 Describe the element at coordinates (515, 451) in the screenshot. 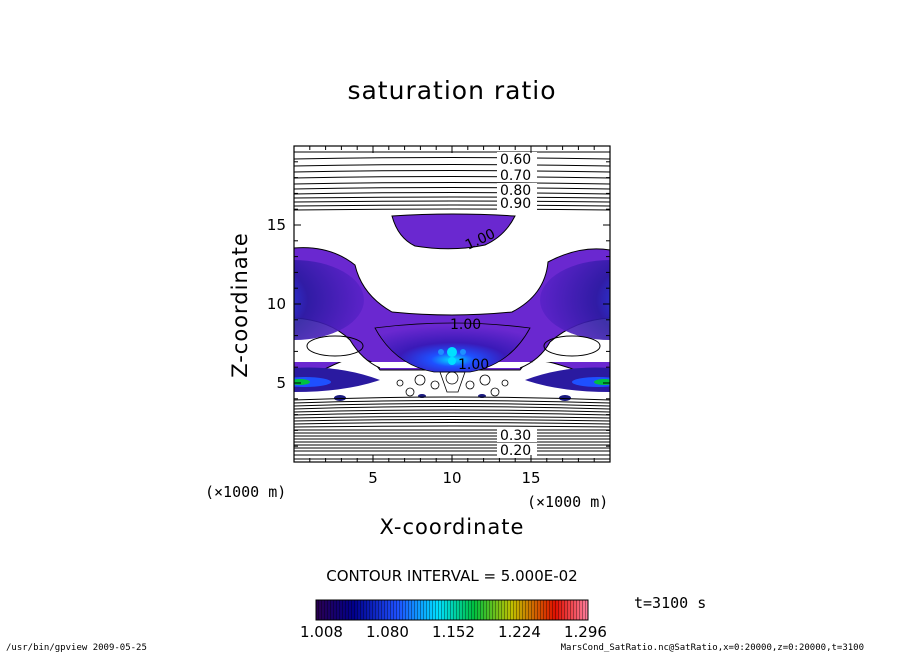

I see `contour-label: 0.20` at that location.